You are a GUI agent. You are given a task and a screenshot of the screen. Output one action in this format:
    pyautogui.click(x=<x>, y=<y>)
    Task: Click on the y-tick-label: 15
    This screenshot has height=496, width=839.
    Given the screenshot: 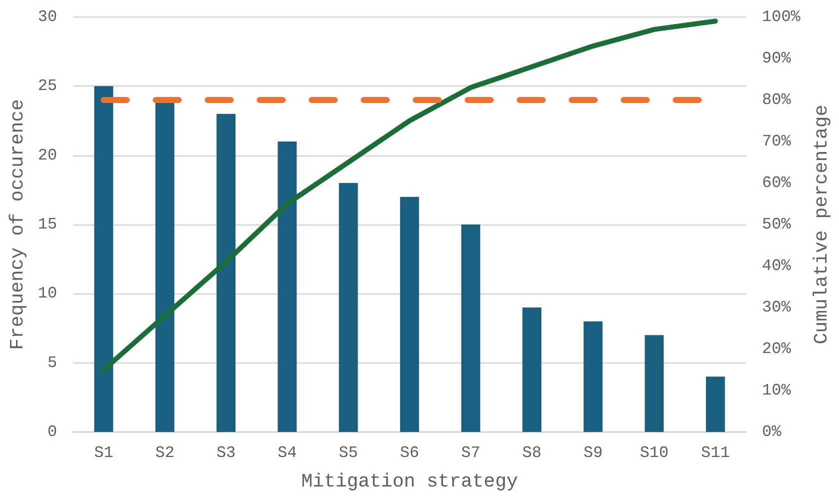 What is the action you would take?
    pyautogui.click(x=48, y=225)
    